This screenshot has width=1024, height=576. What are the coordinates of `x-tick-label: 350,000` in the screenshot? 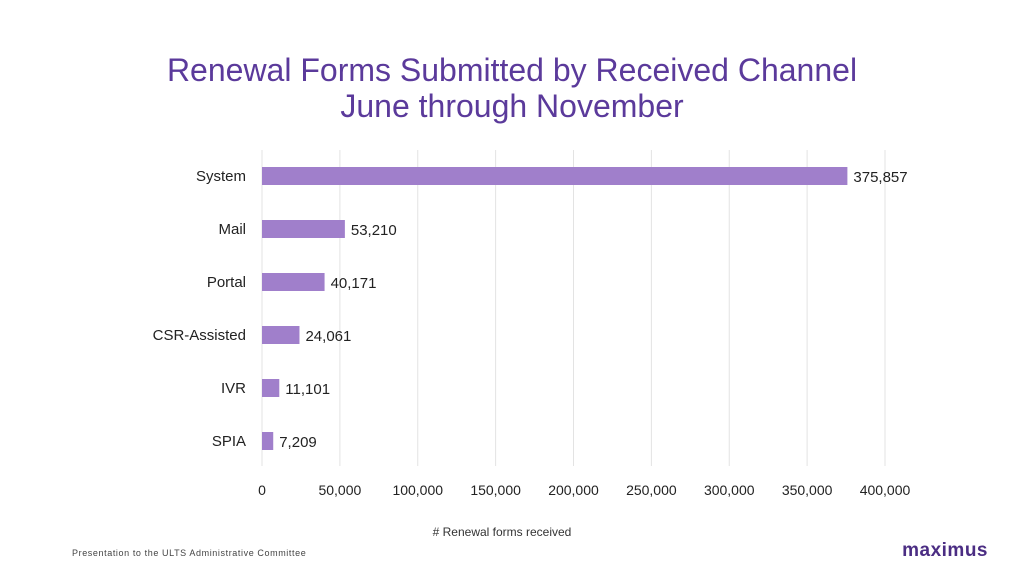 It's located at (807, 490).